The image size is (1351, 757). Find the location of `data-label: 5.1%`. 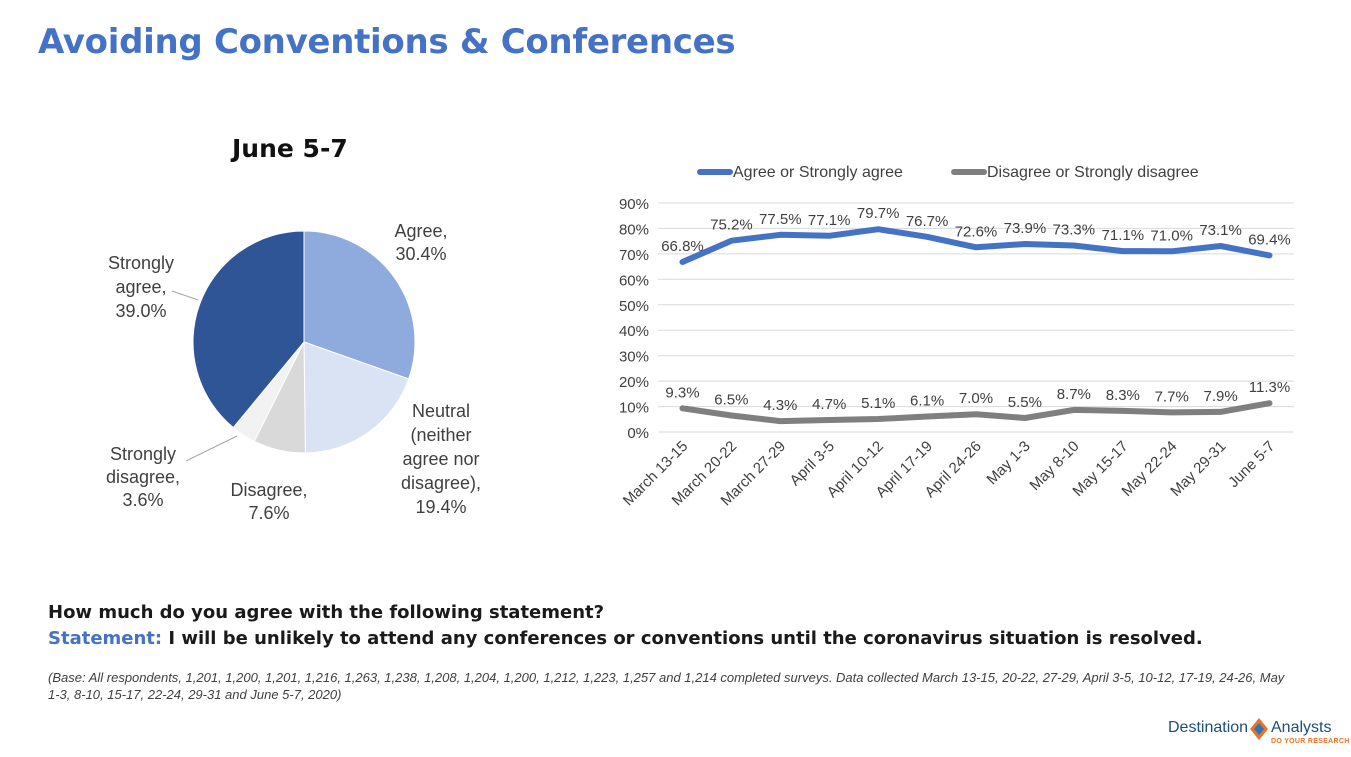

data-label: 5.1% is located at coordinates (878, 403).